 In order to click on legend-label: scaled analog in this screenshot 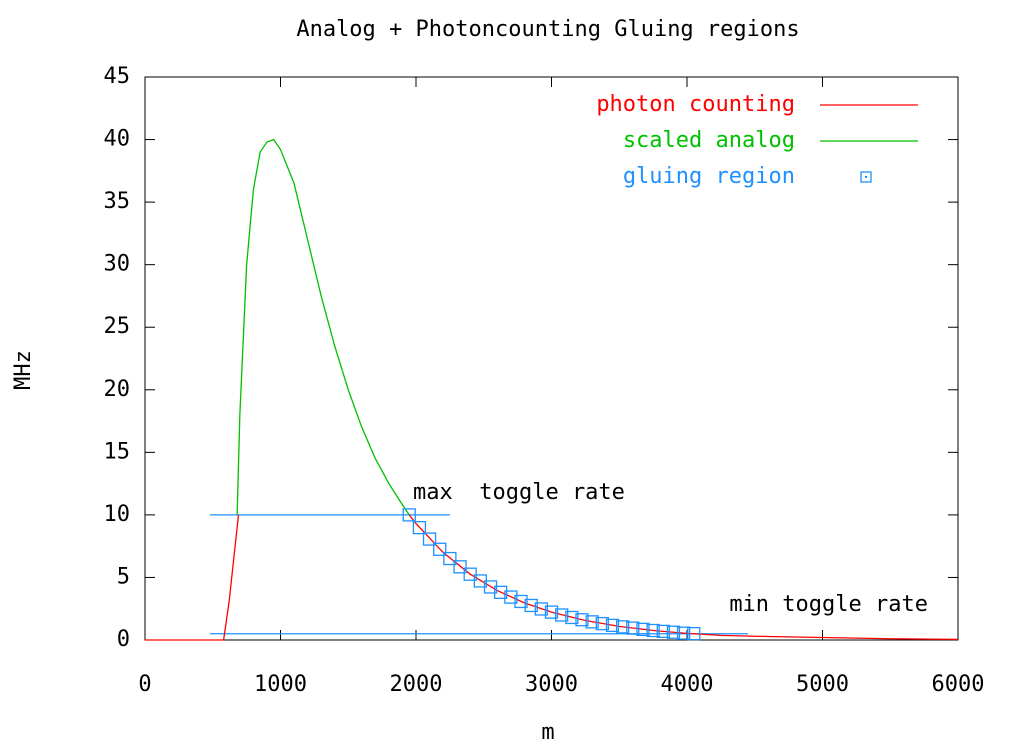, I will do `click(709, 140)`.